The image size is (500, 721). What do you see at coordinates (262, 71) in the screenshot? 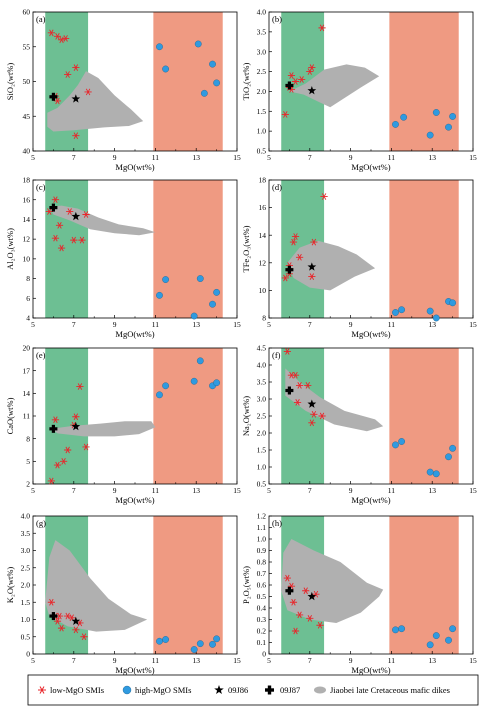
I see `y-tick-label: 2.5` at bounding box center [262, 71].